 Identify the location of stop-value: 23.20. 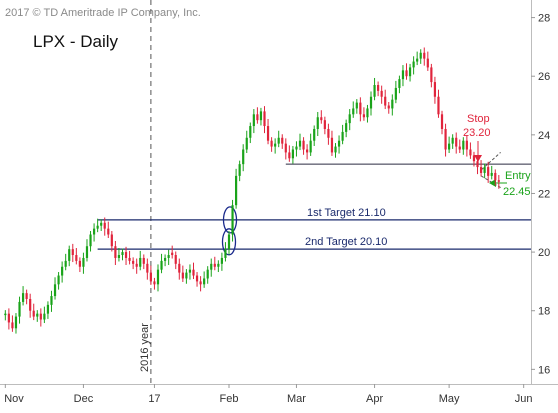
(477, 133).